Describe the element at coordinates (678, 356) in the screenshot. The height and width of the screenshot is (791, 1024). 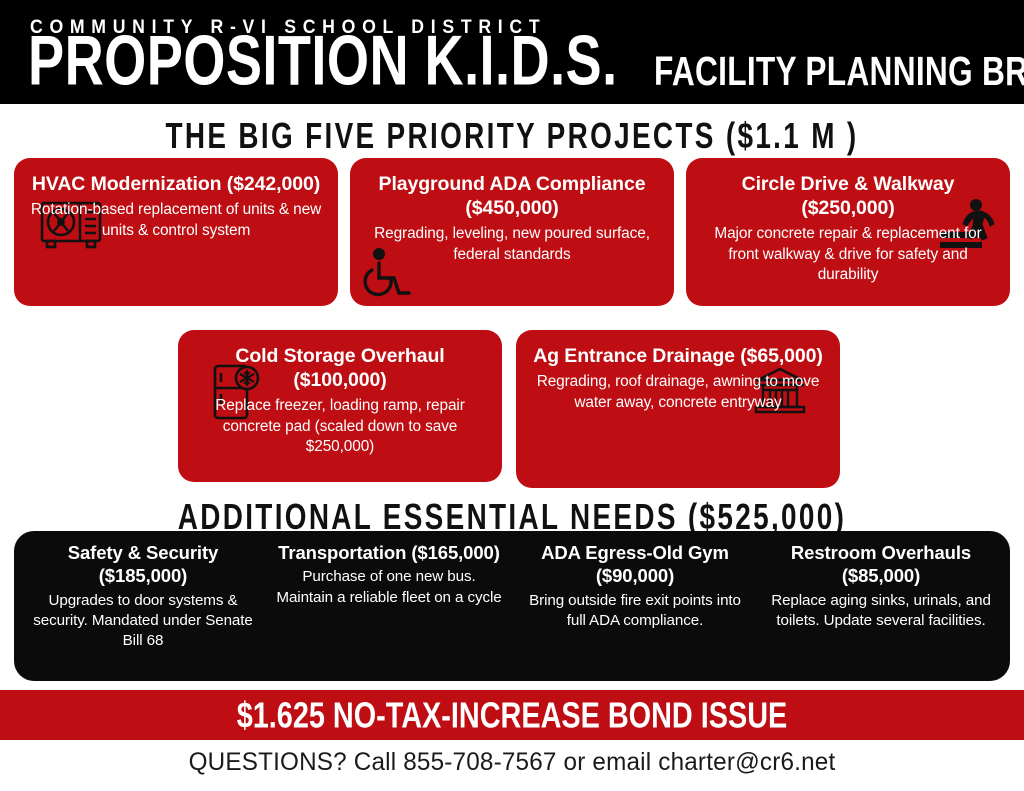
I see `card-title: Ag Entrance Drainage ($65,000)` at that location.